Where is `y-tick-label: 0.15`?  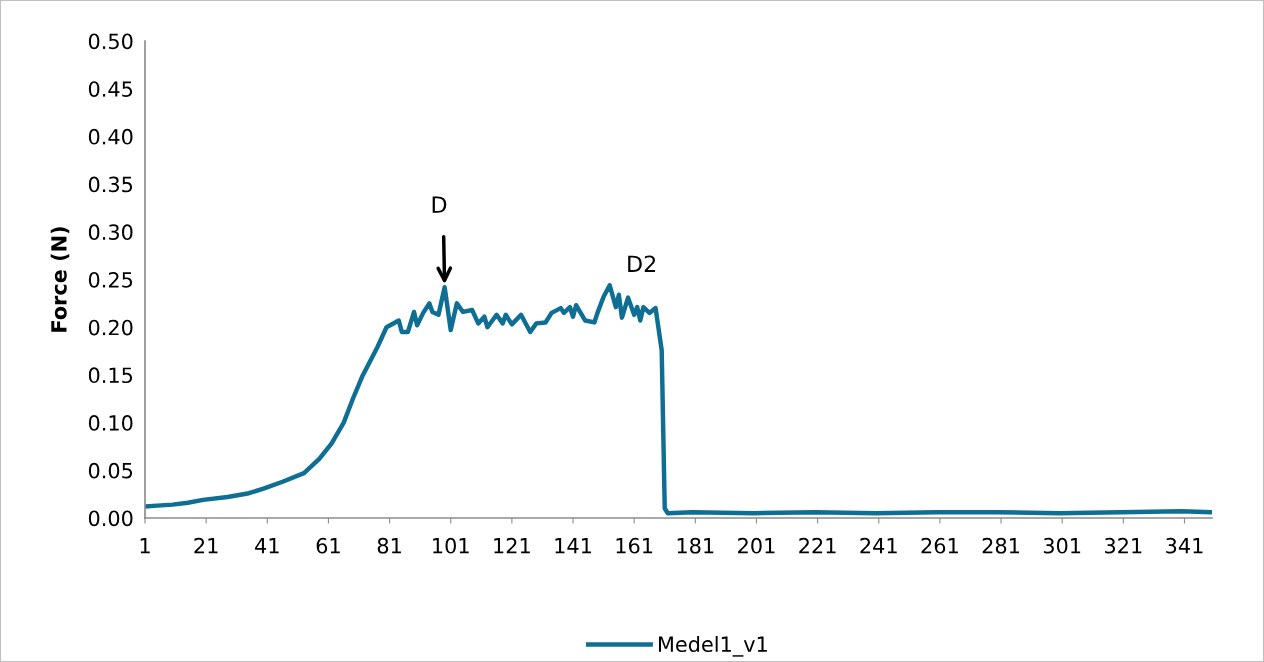
y-tick-label: 0.15 is located at coordinates (110, 375).